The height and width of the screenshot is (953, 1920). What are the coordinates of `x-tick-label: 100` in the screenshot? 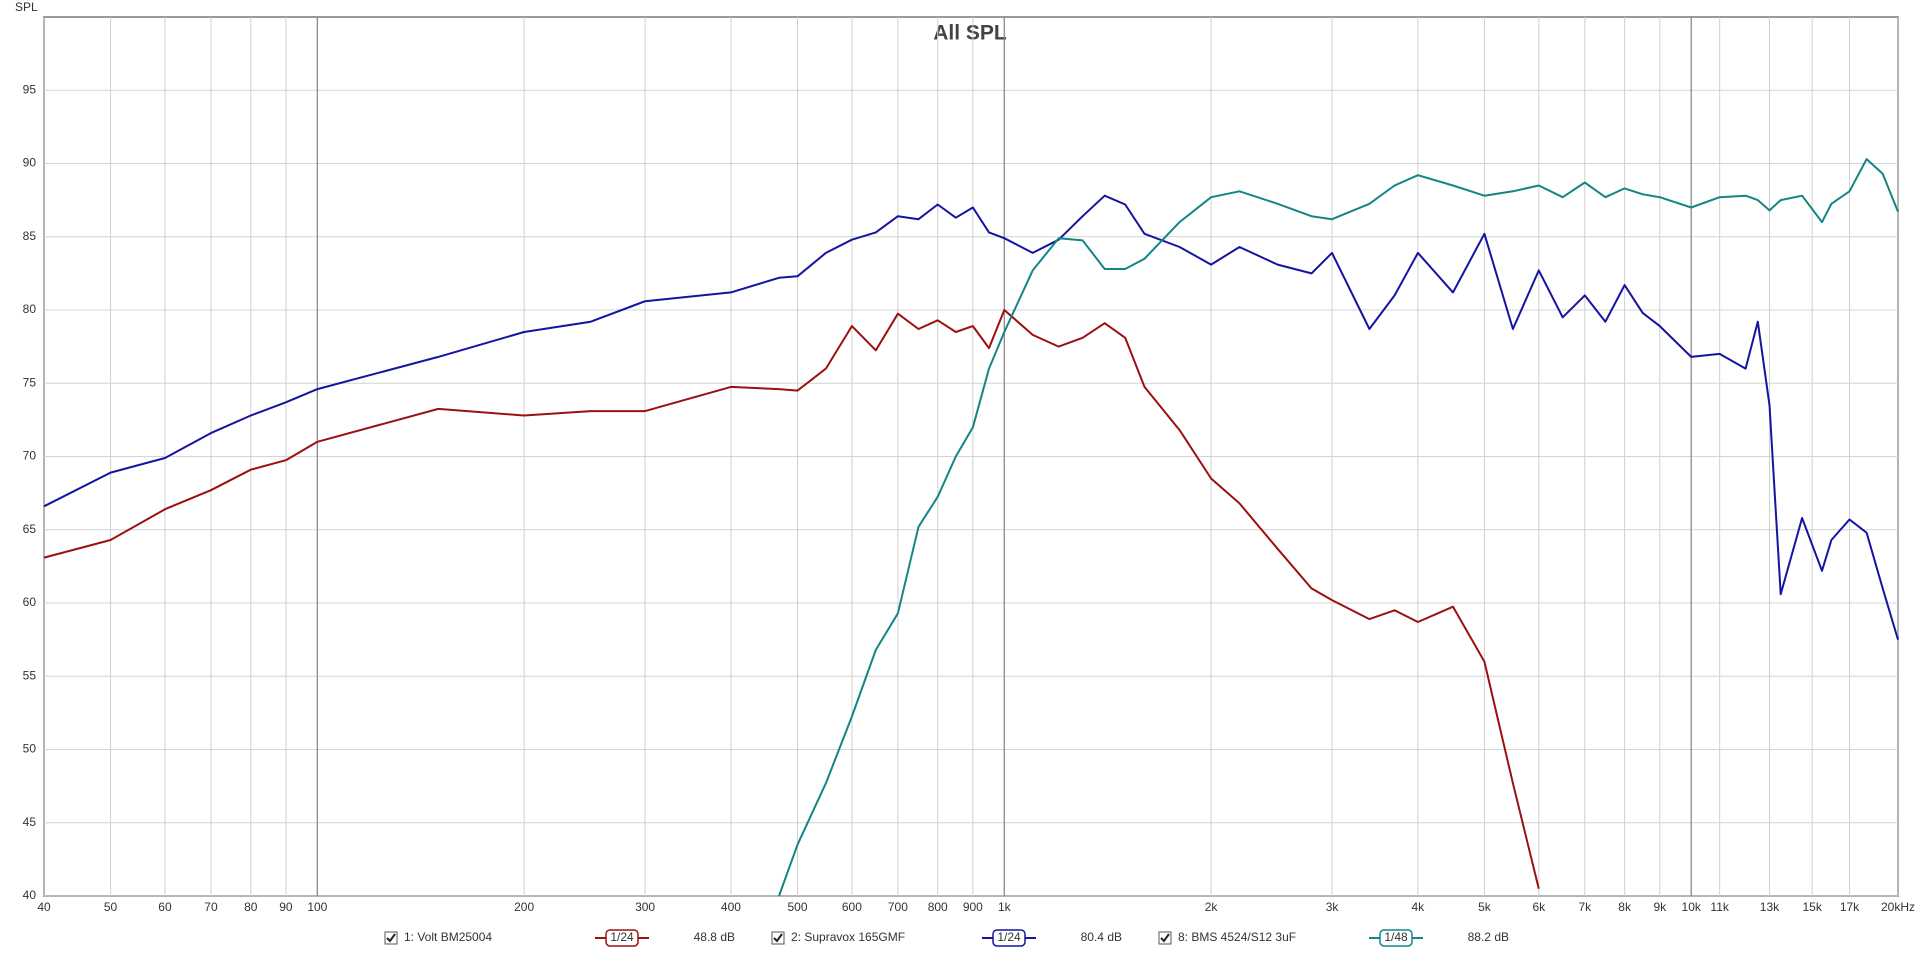 It's located at (317, 907).